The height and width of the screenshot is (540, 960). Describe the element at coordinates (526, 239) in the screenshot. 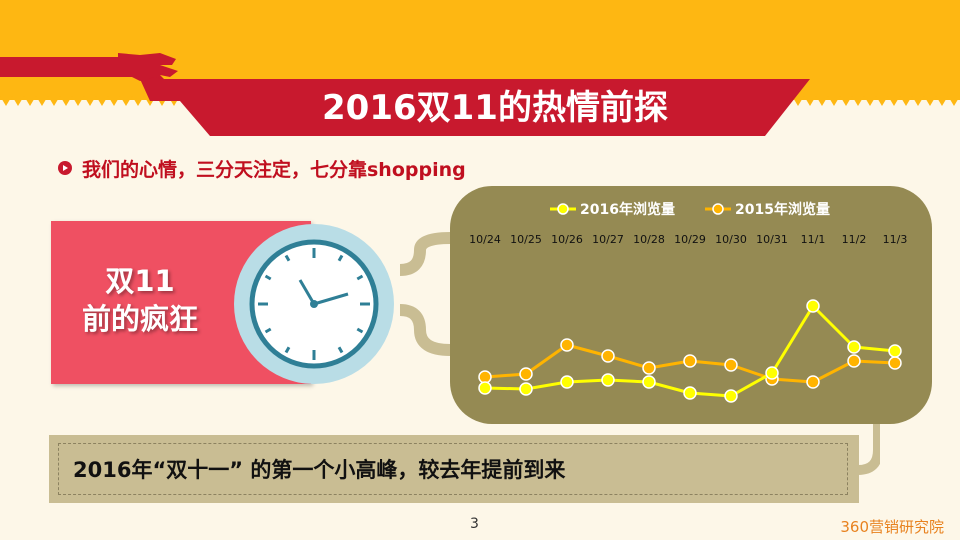

I see `x-tick-label: 10/25` at that location.